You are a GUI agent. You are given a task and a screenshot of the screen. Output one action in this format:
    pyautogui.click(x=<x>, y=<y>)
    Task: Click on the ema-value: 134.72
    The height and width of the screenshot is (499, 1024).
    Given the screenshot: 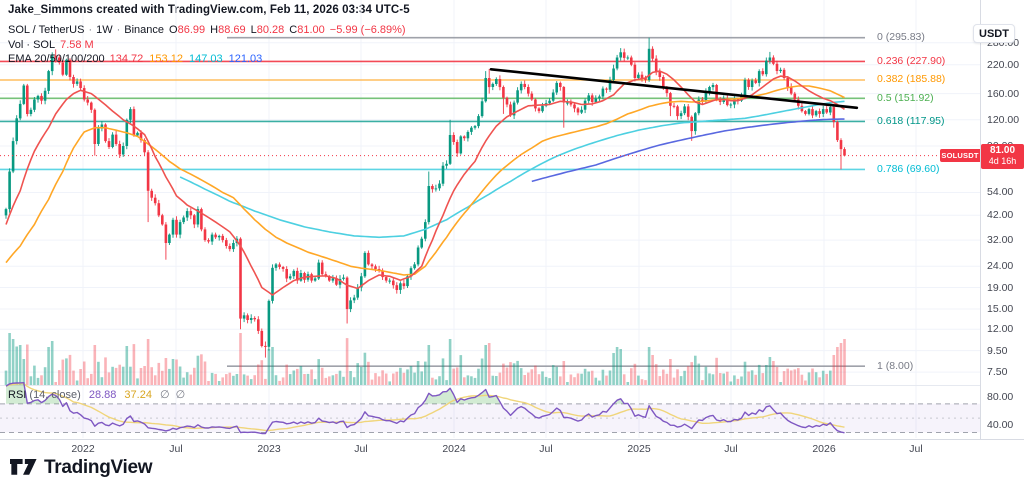 What is the action you would take?
    pyautogui.click(x=126, y=59)
    